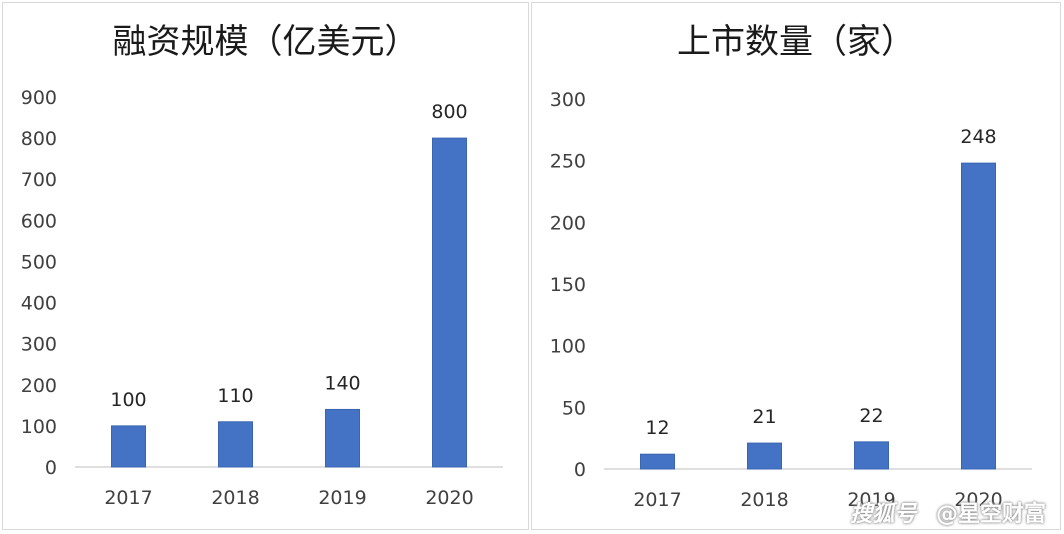 Image resolution: width=1064 pixels, height=534 pixels. Describe the element at coordinates (39, 262) in the screenshot. I see `y-tick-label: 500` at that location.